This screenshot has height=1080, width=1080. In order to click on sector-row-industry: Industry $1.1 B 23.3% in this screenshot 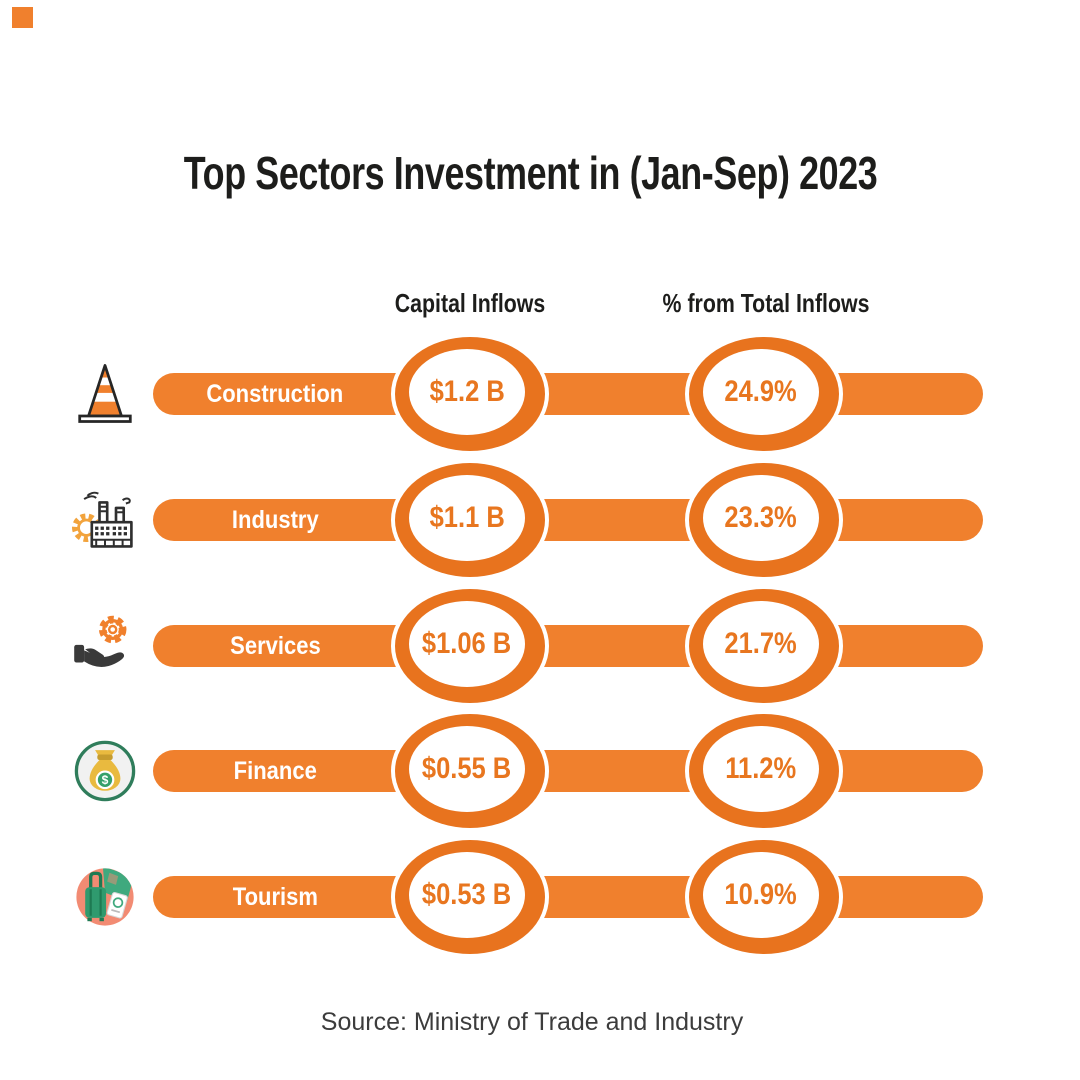, I will do `click(540, 520)`.